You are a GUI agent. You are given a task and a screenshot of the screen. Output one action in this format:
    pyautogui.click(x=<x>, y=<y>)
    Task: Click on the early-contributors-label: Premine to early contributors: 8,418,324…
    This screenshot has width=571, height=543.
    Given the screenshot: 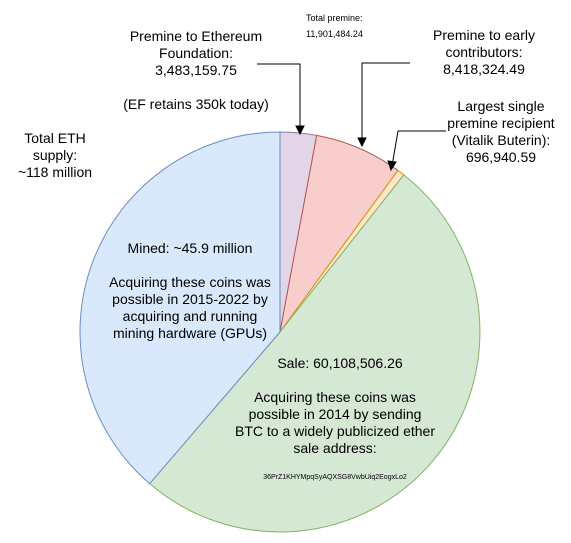 What is the action you would take?
    pyautogui.click(x=484, y=52)
    